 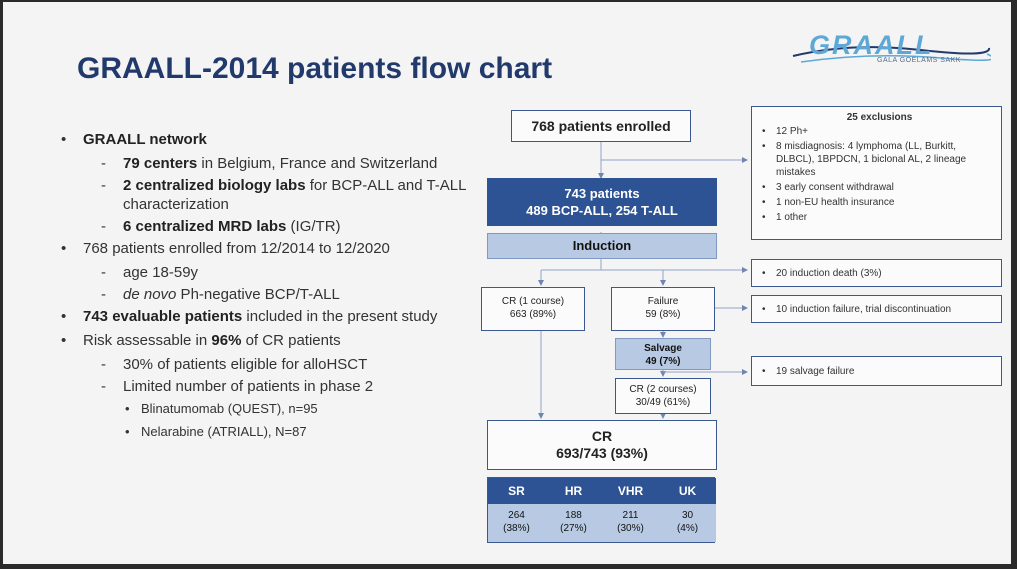 I want to click on exclusion-item: 1 other, so click(x=879, y=217).